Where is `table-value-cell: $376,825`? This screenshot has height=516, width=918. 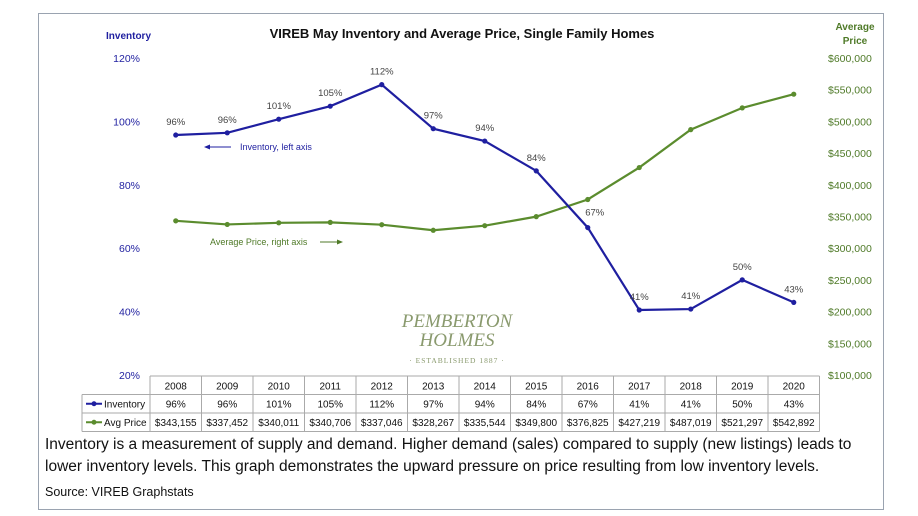 table-value-cell: $376,825 is located at coordinates (588, 423).